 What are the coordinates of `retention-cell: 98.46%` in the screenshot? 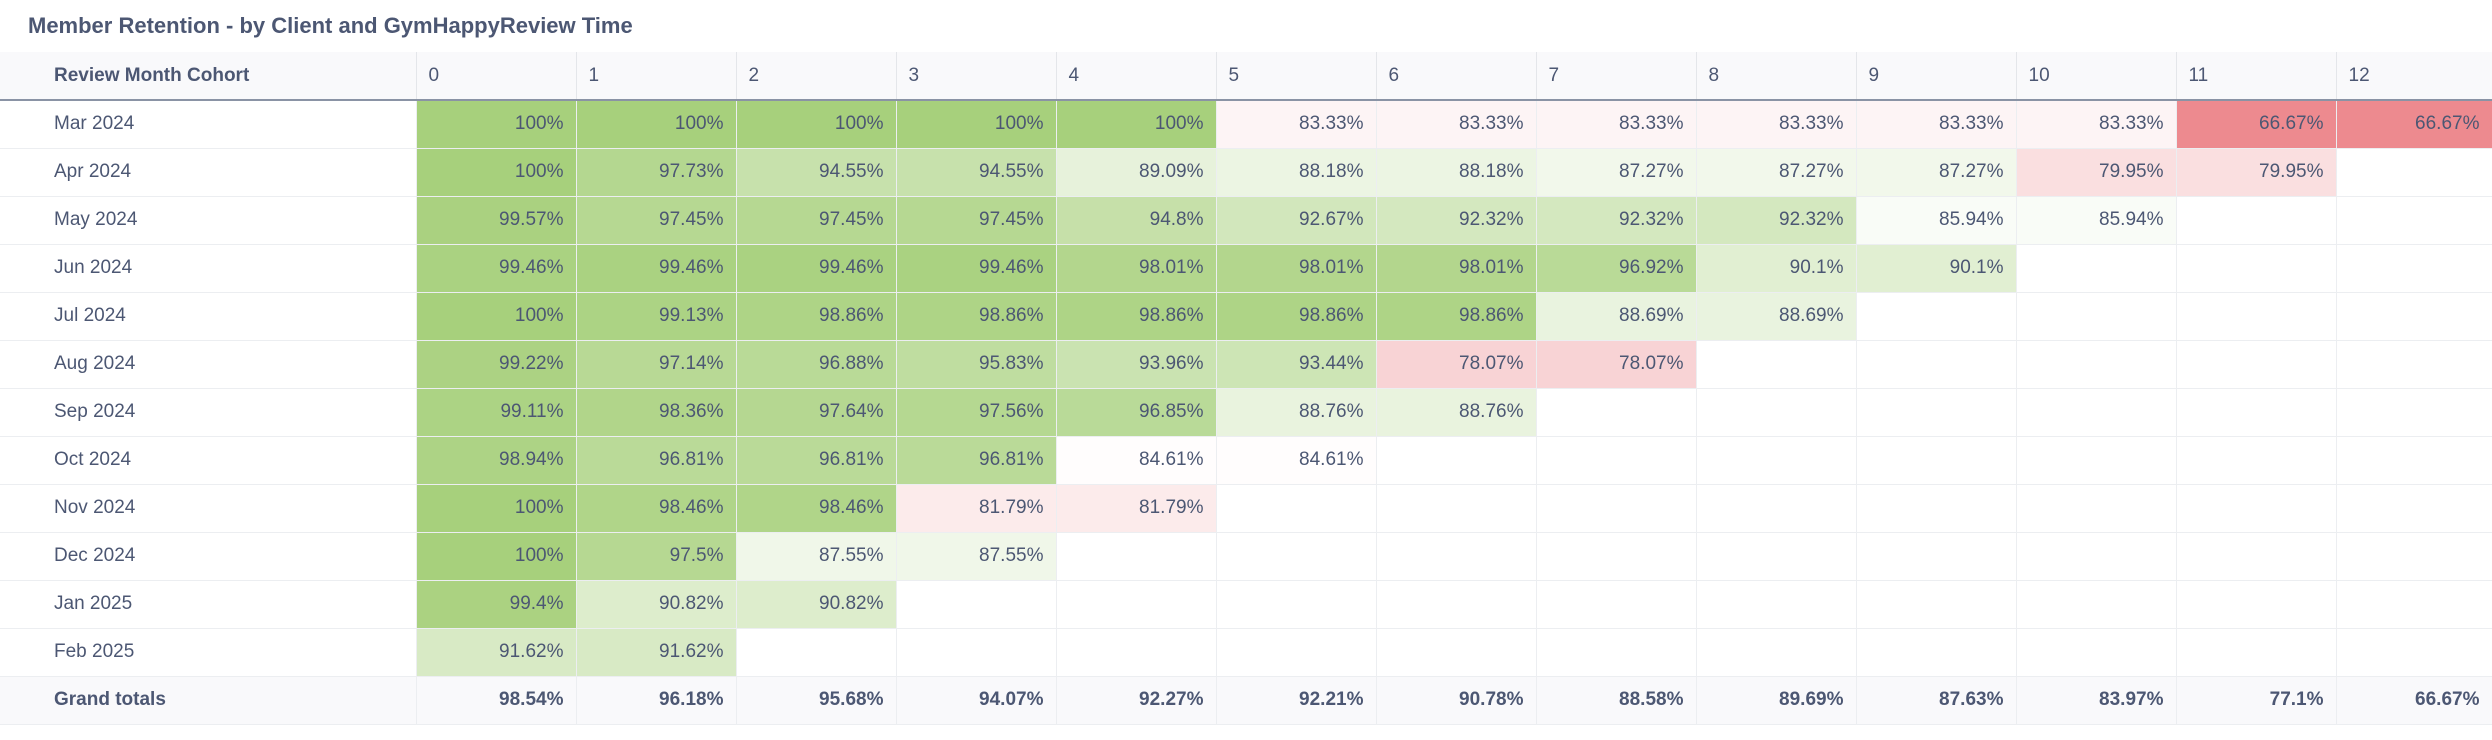 It's located at (816, 508).